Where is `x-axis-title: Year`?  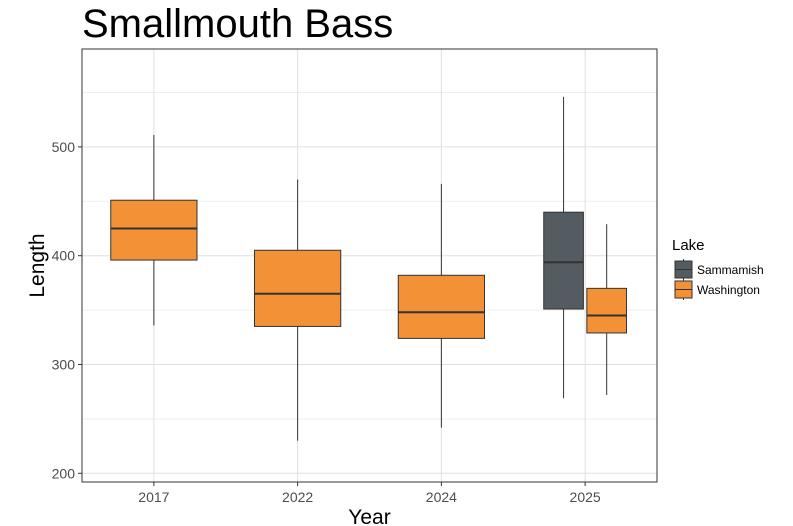
x-axis-title: Year is located at coordinates (369, 516).